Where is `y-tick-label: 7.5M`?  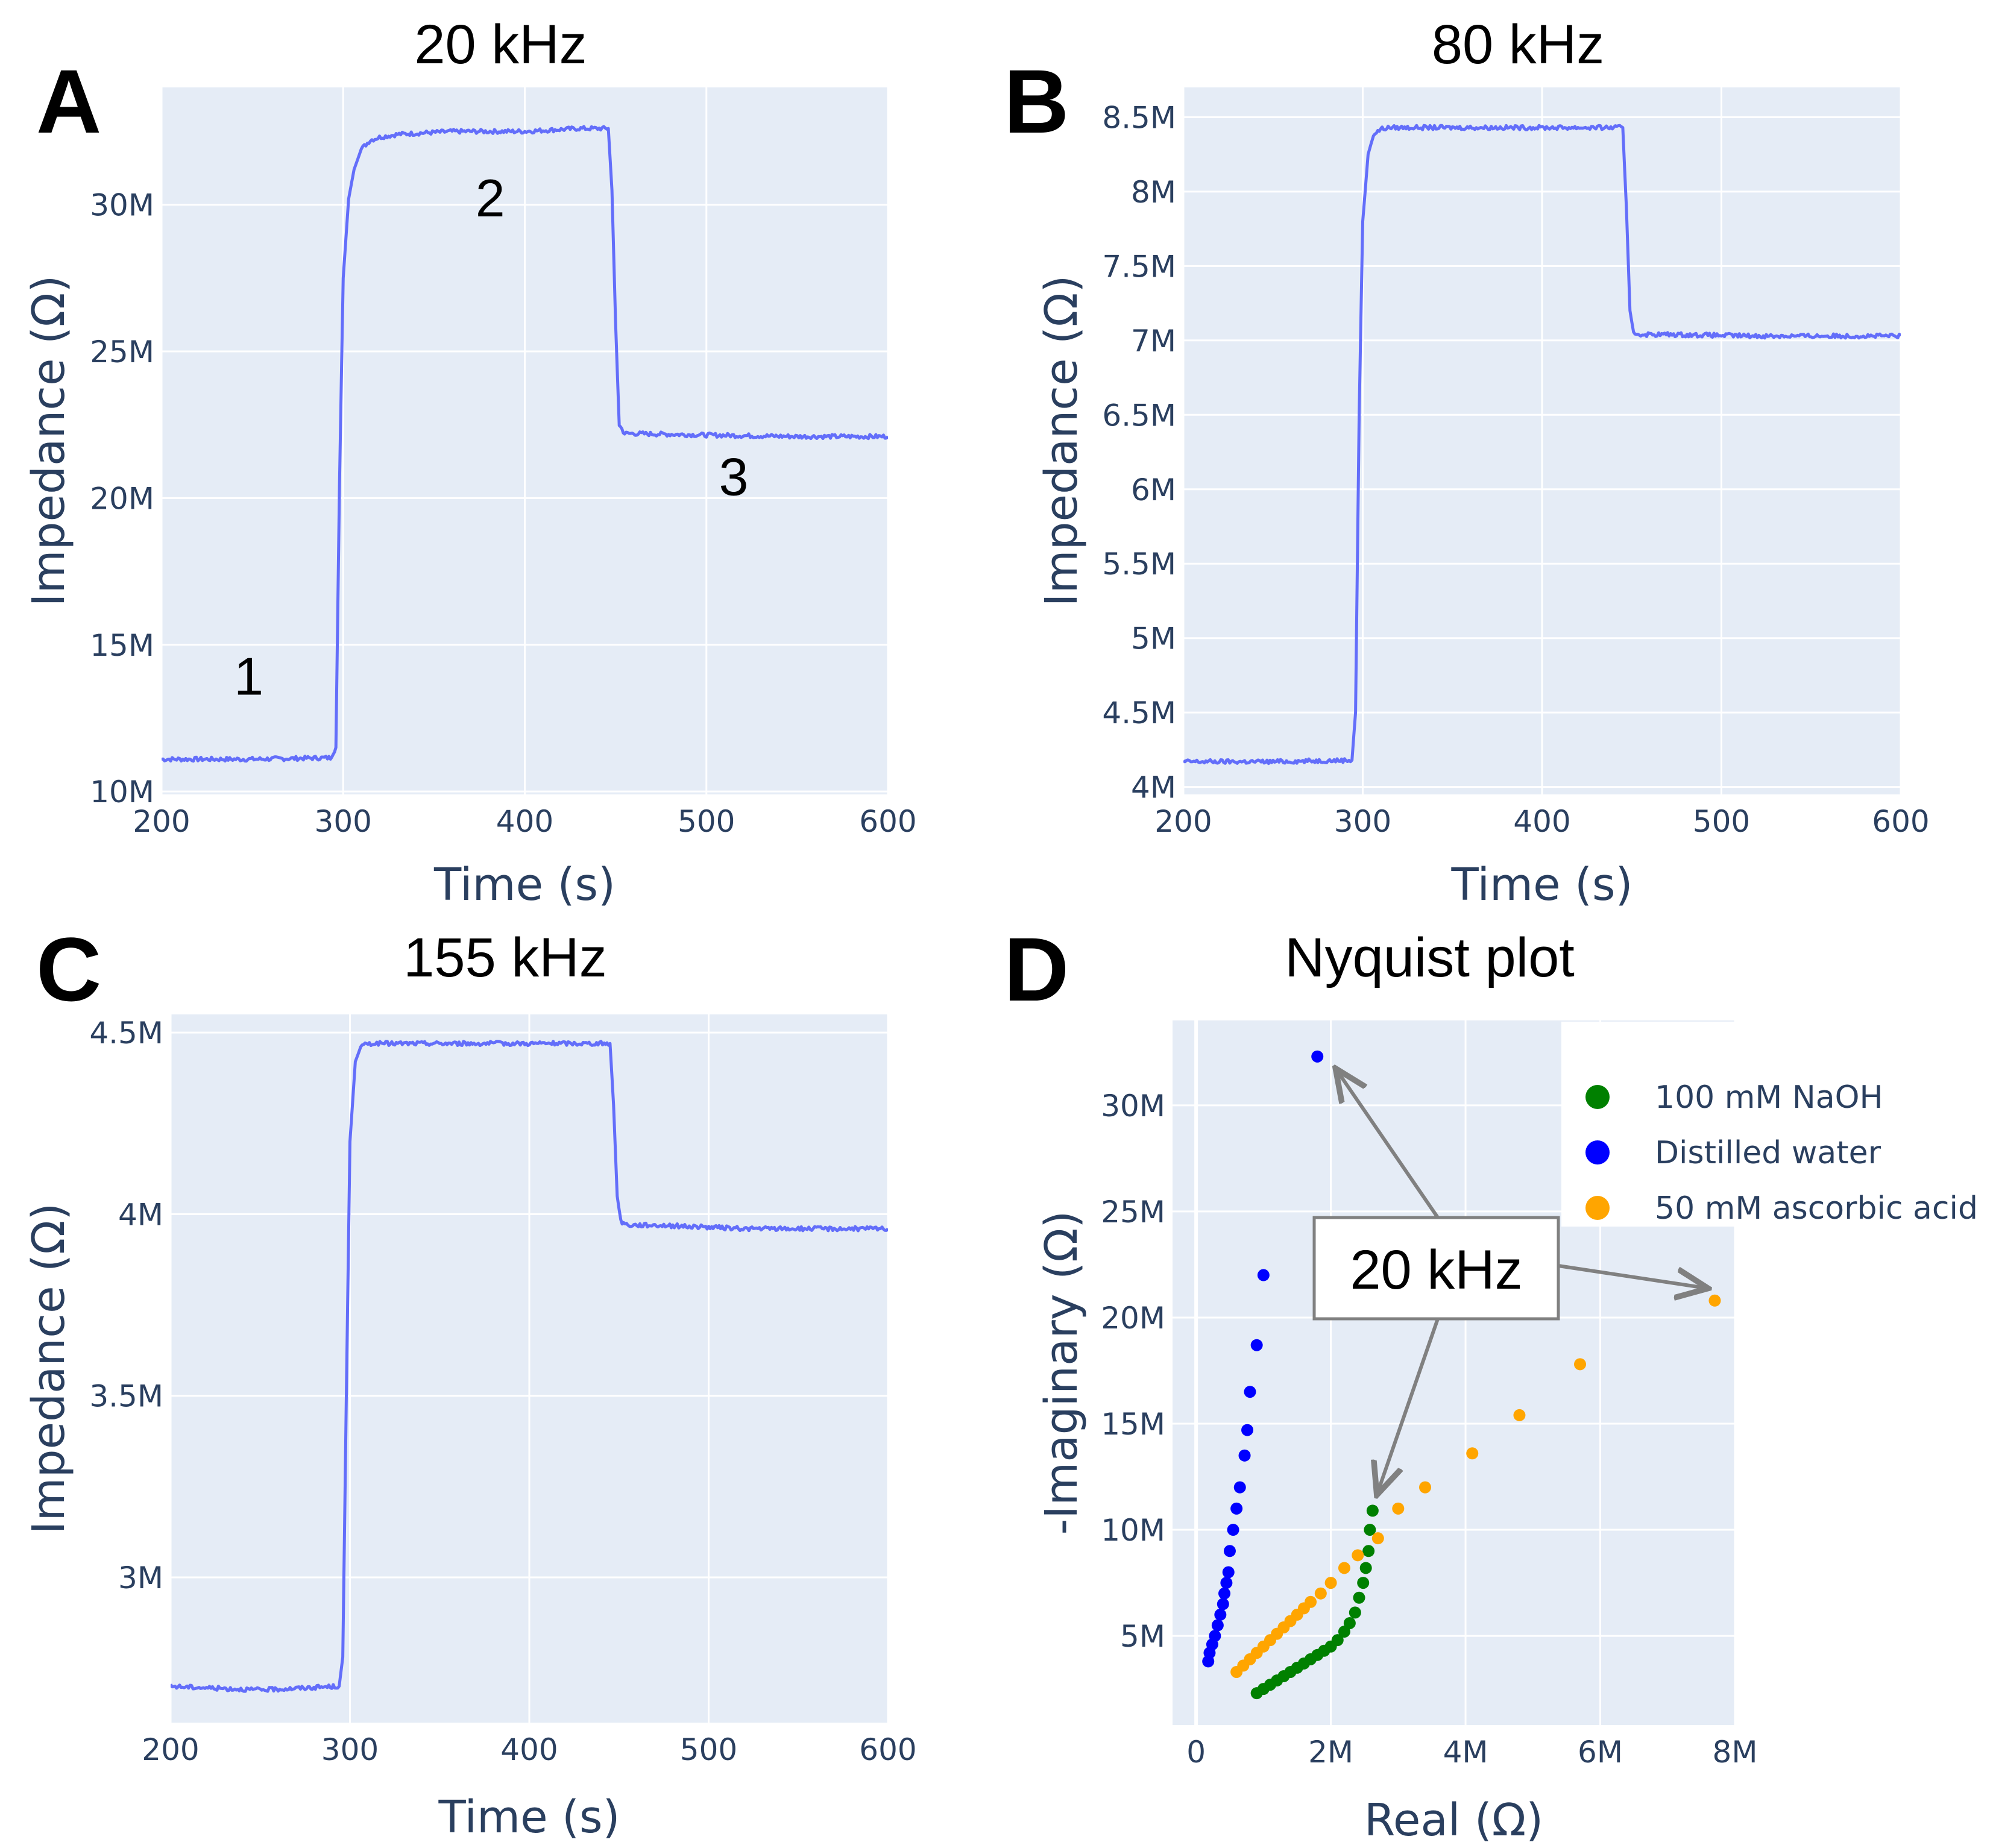
y-tick-label: 7.5M is located at coordinates (1139, 266).